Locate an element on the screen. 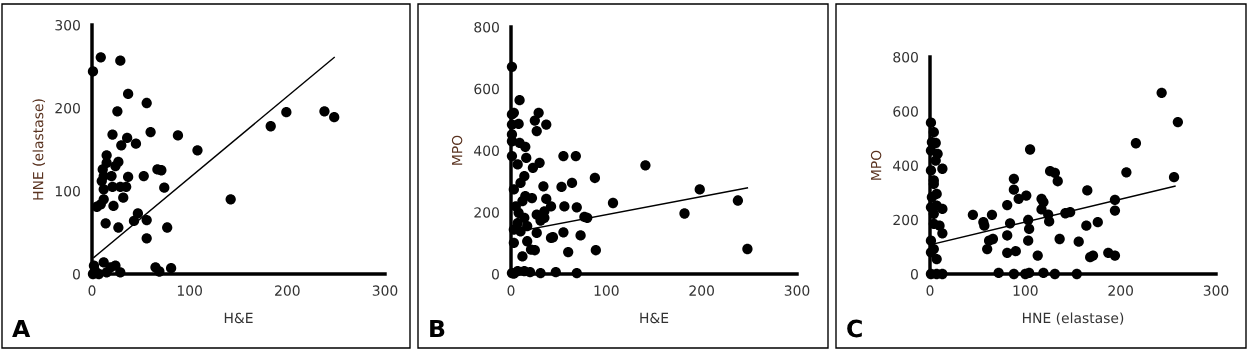 This screenshot has height=350, width=1248. text: A is located at coordinates (21, 328).